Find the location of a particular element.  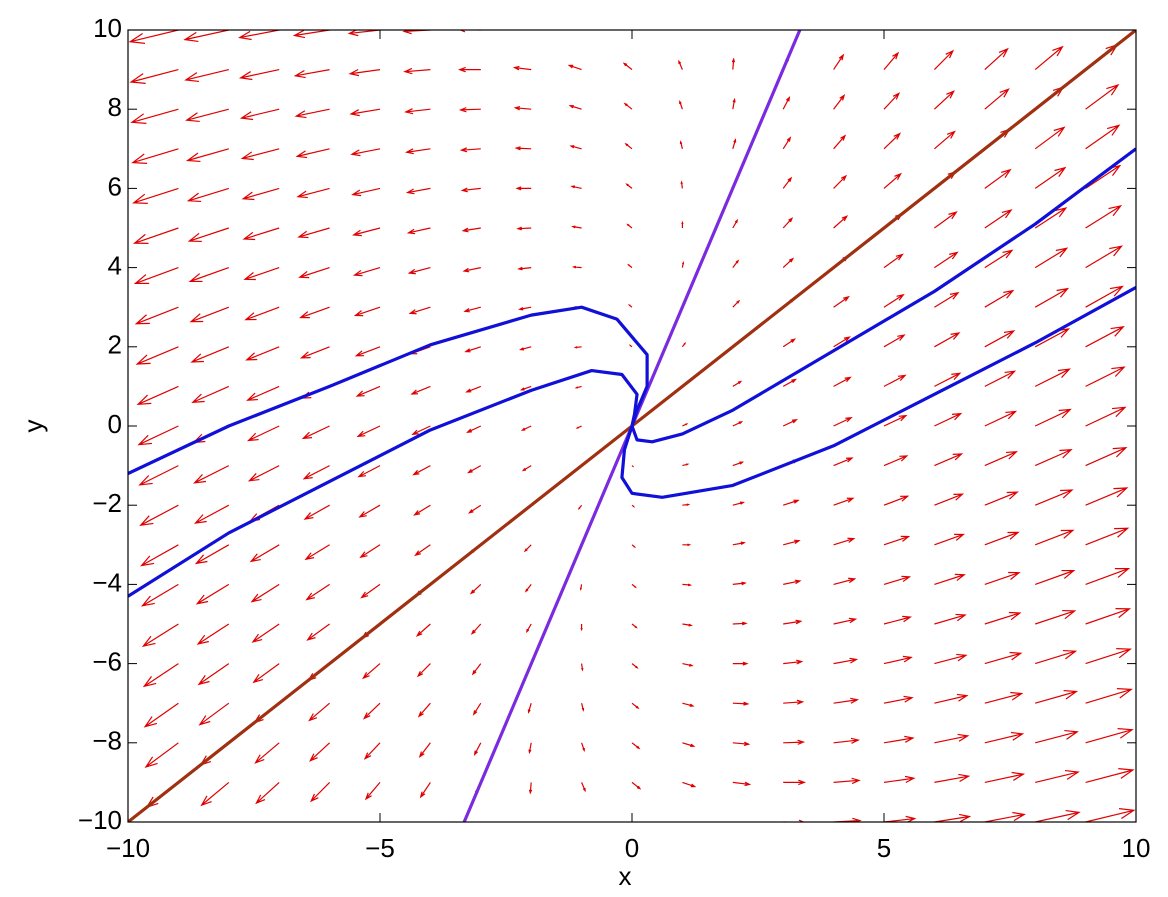

y-axis-label: y is located at coordinates (33, 426).